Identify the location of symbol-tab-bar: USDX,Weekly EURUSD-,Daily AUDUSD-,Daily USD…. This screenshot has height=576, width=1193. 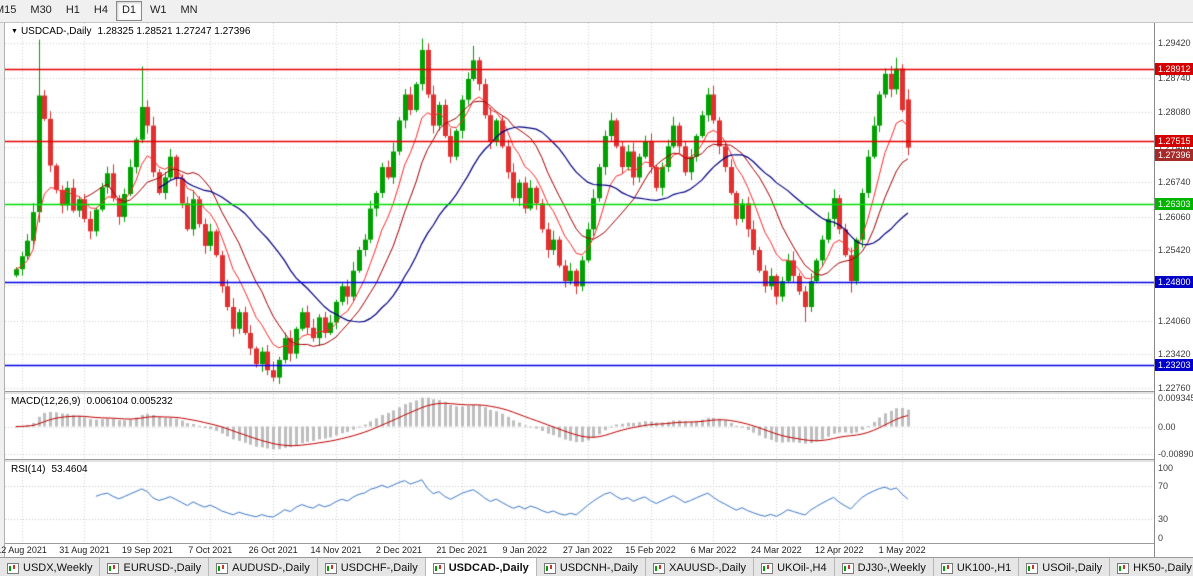
(596, 566).